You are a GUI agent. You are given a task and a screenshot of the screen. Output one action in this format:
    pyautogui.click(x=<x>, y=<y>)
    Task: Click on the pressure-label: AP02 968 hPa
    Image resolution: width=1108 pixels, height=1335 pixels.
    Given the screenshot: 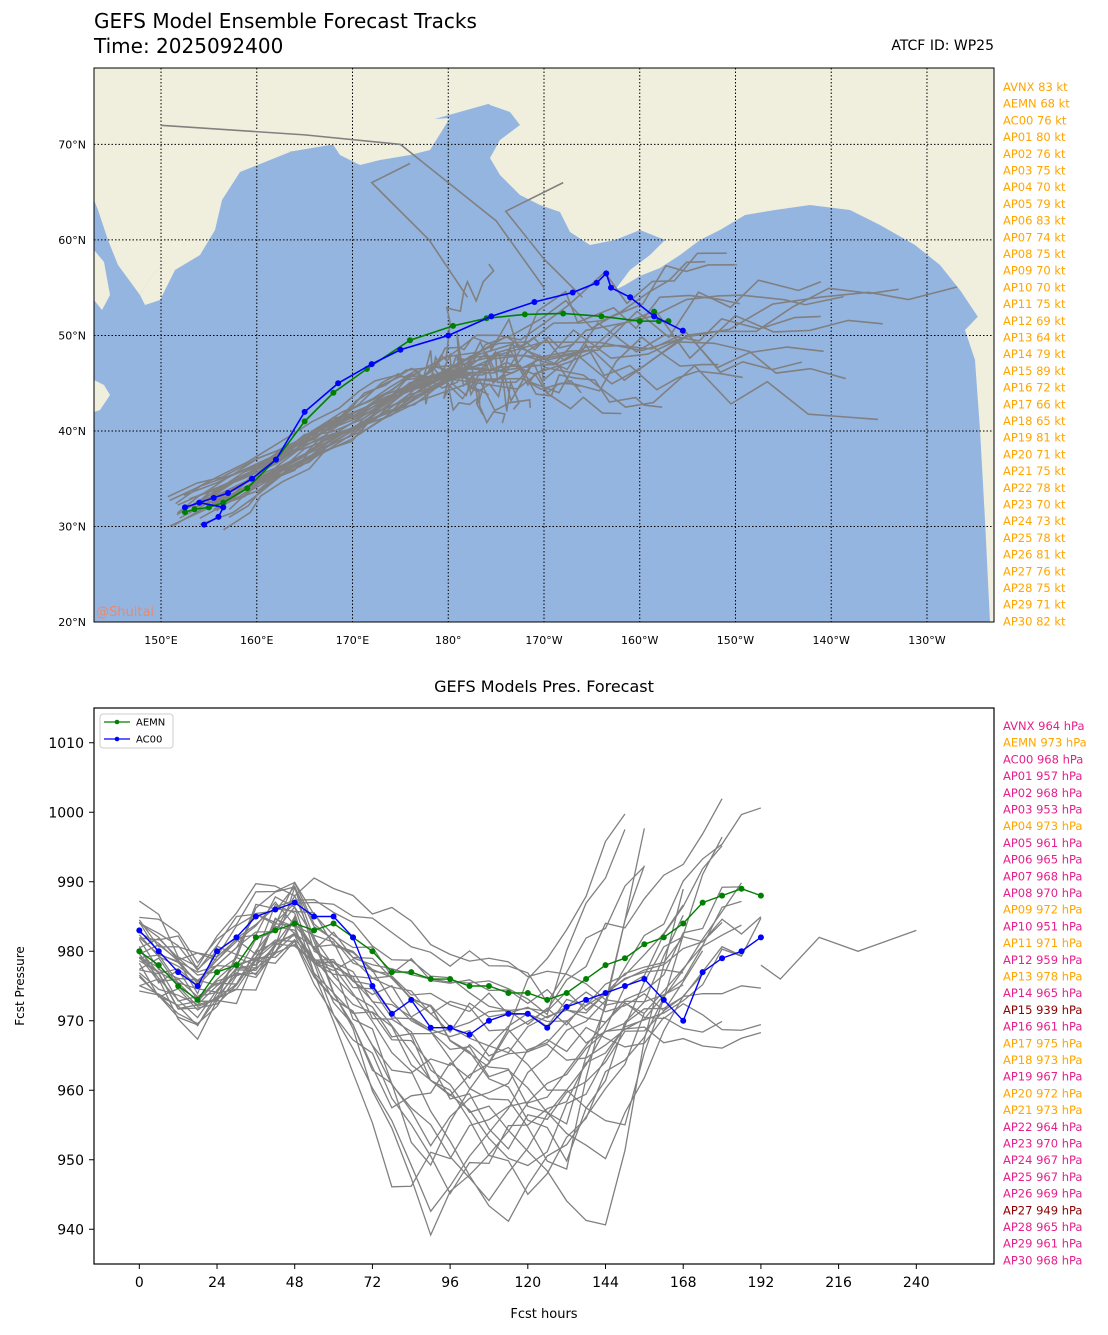 What is the action you would take?
    pyautogui.click(x=1042, y=793)
    